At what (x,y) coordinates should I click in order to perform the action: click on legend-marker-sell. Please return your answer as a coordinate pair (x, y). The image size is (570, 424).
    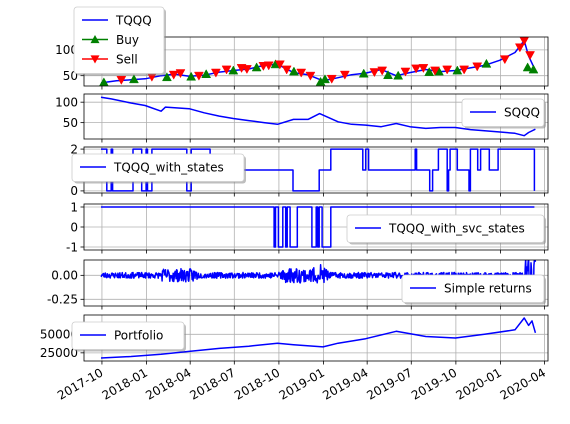
    Looking at the image, I should click on (95, 59).